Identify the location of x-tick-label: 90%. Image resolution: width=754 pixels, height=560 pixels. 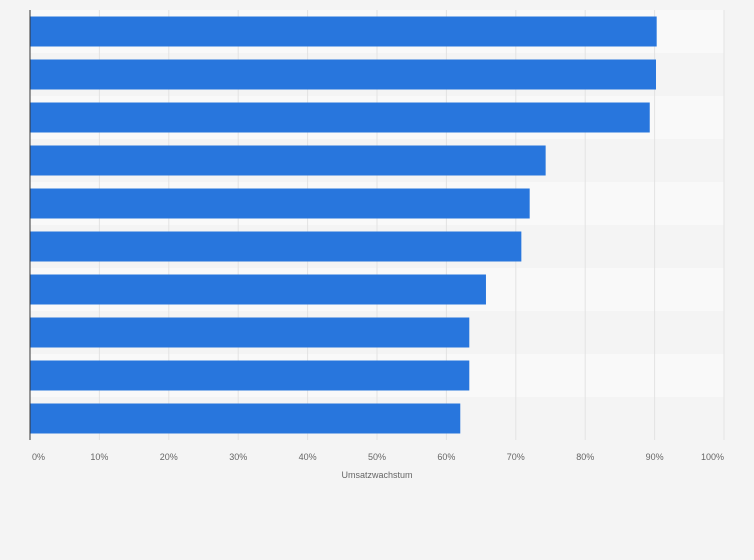
(655, 457).